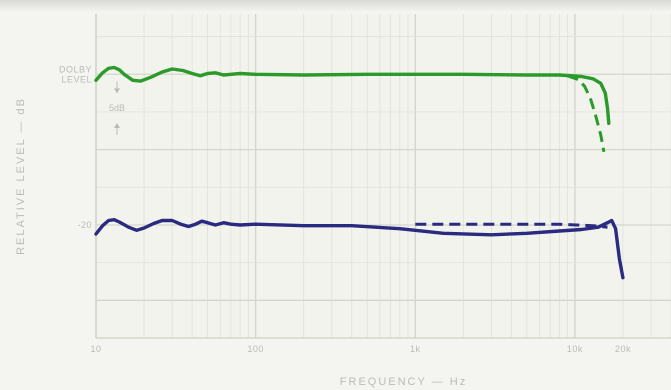 The width and height of the screenshot is (671, 390). I want to click on x-tick-label: 10, so click(95, 349).